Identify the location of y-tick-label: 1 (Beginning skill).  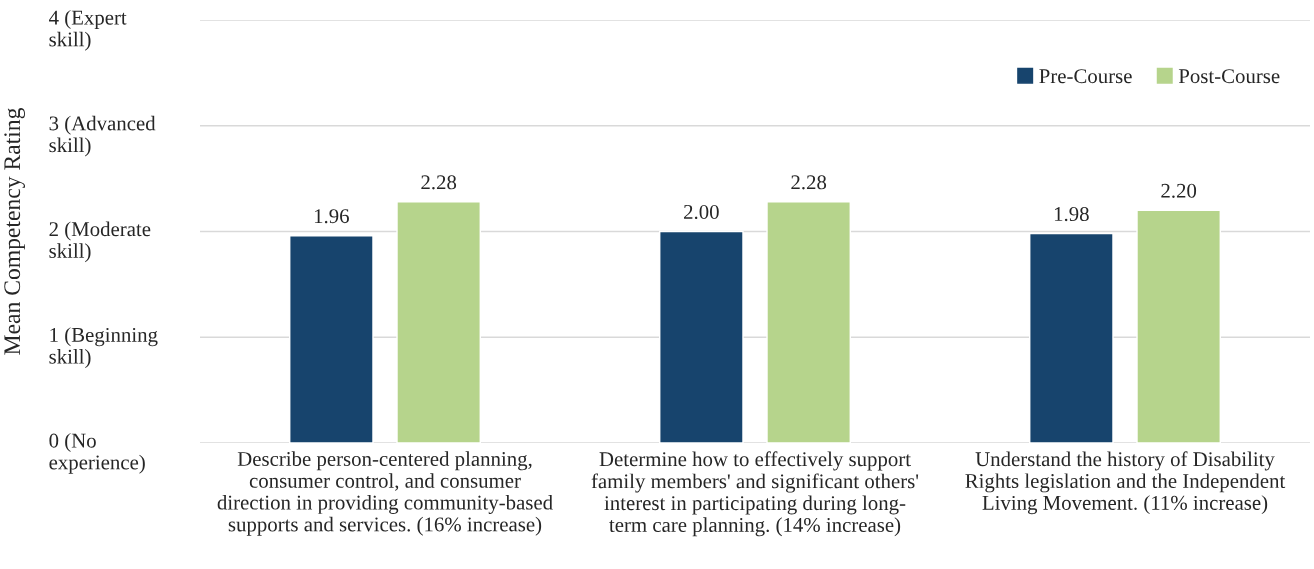
(103, 347).